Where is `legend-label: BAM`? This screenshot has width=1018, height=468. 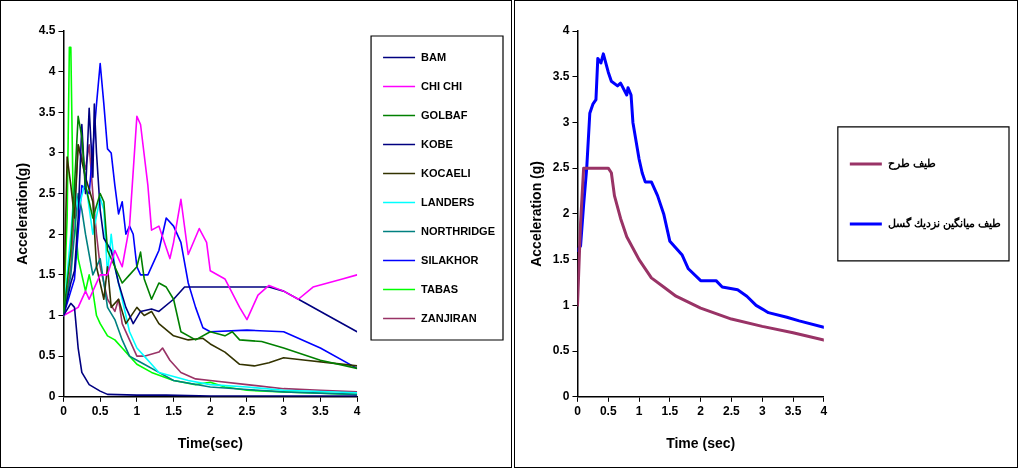
legend-label: BAM is located at coordinates (434, 56).